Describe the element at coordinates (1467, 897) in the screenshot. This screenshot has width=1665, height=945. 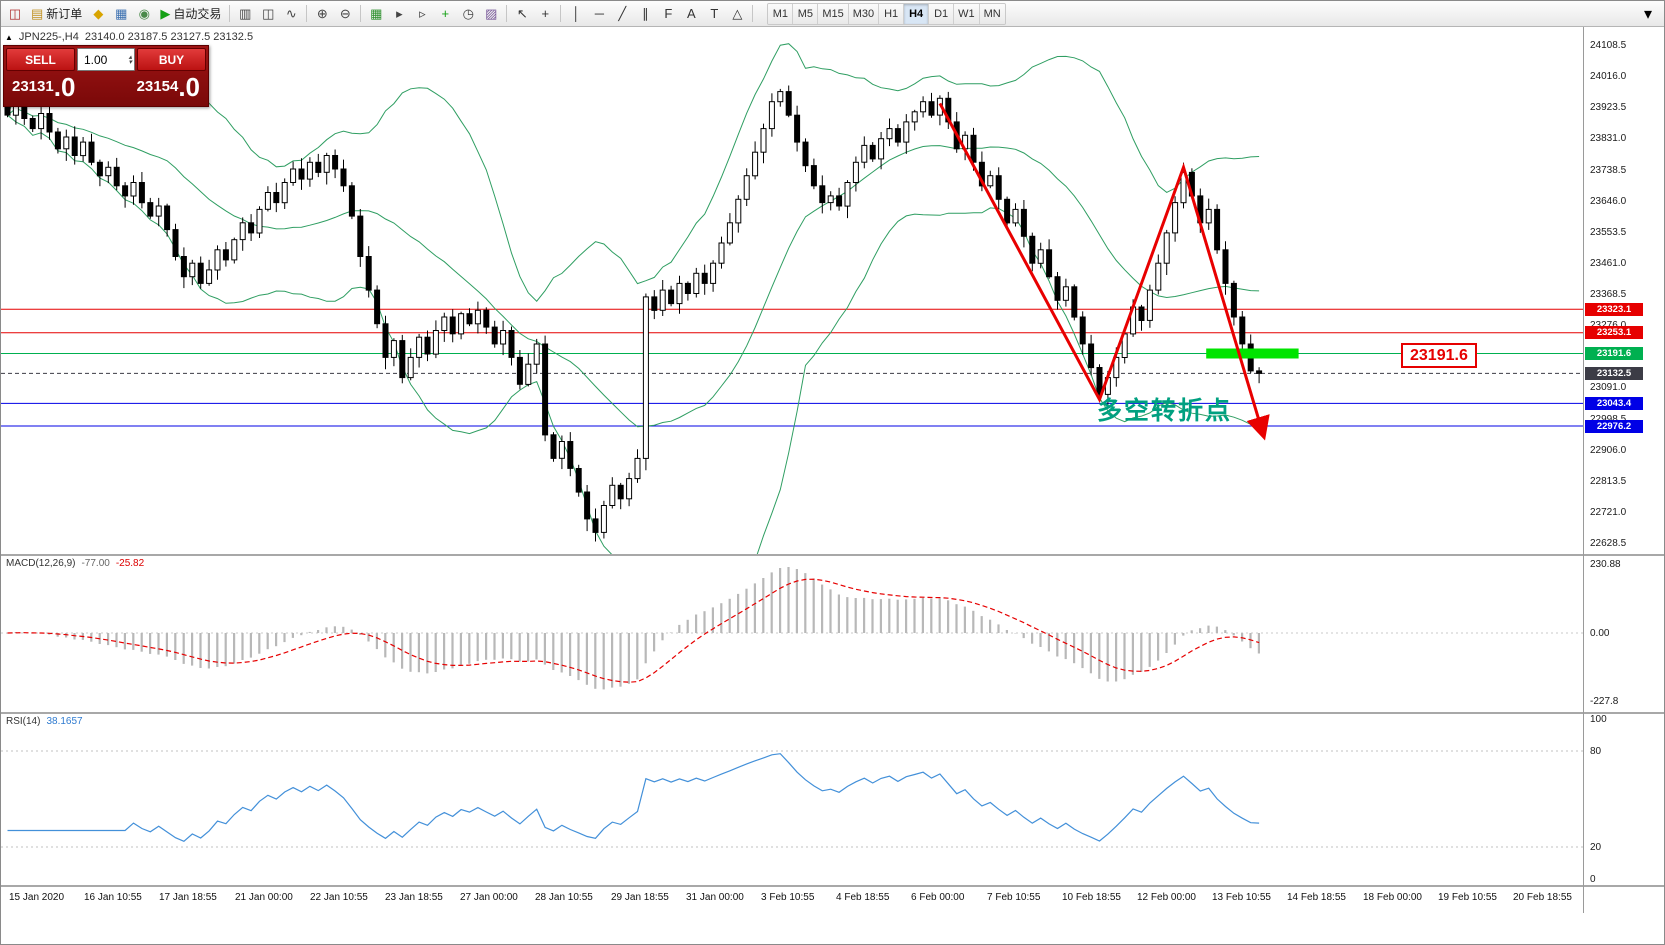
I see `time-tick: 19 Feb 10:55` at that location.